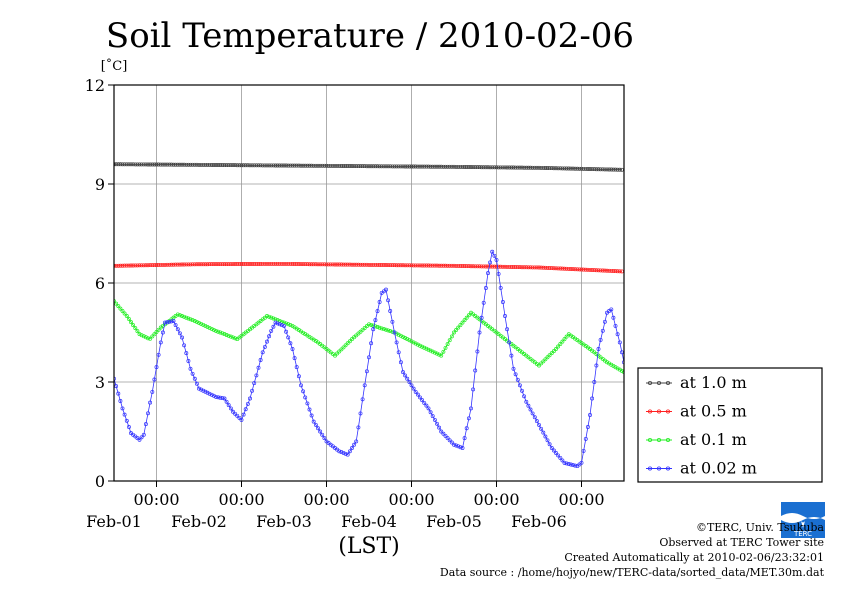 The image size is (842, 595). What do you see at coordinates (730, 425) in the screenshot?
I see `legend-box` at bounding box center [730, 425].